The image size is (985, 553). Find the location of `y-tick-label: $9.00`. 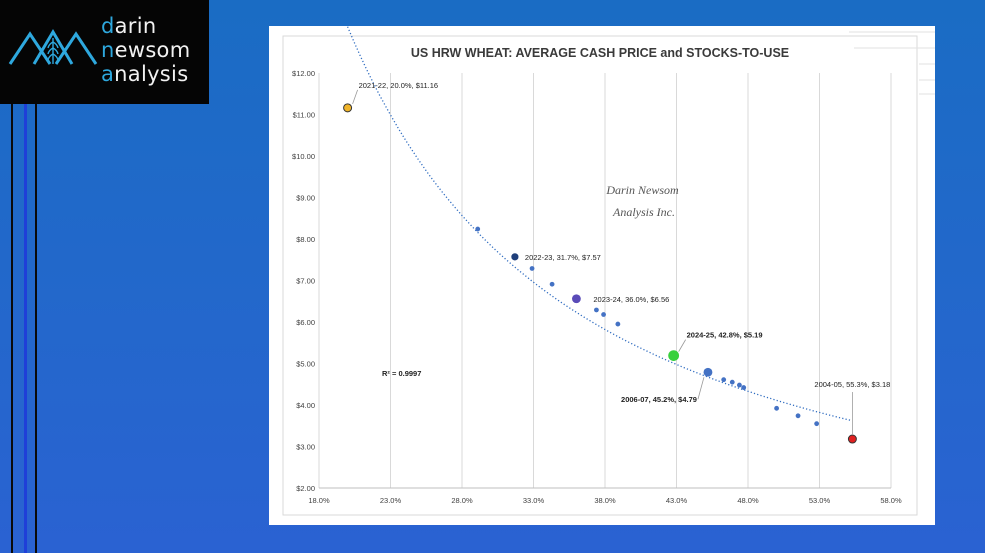

y-tick-label: $9.00 is located at coordinates (305, 198).